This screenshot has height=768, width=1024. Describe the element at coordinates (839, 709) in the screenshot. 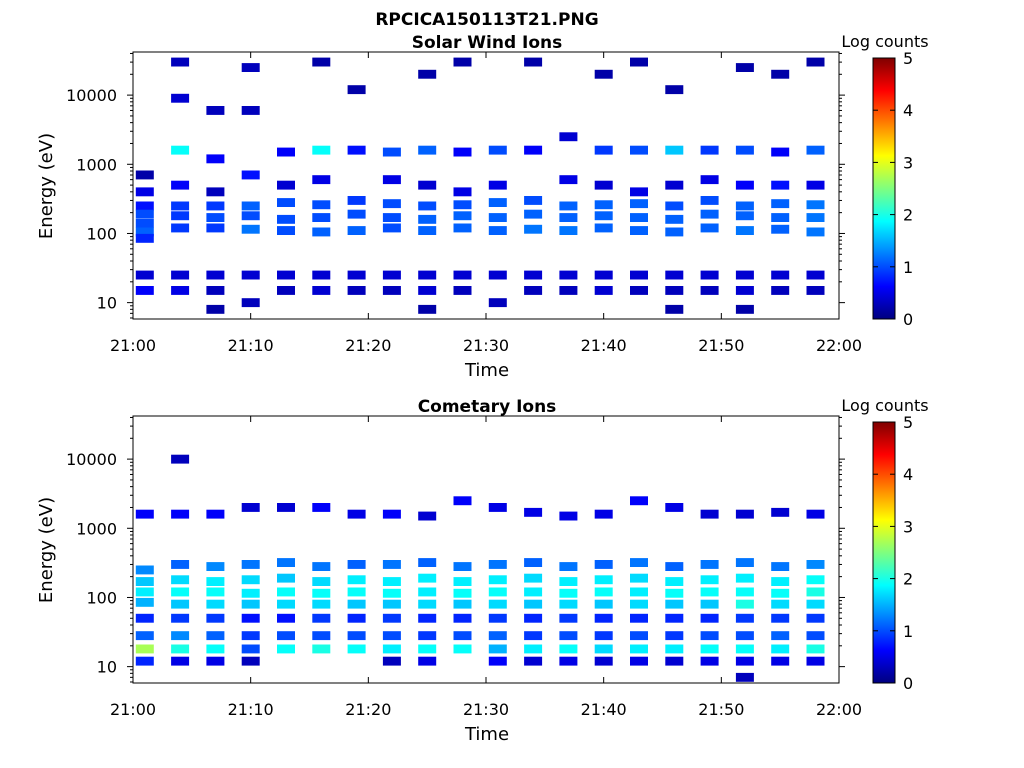

I see `x-tick-label: 22:00` at that location.